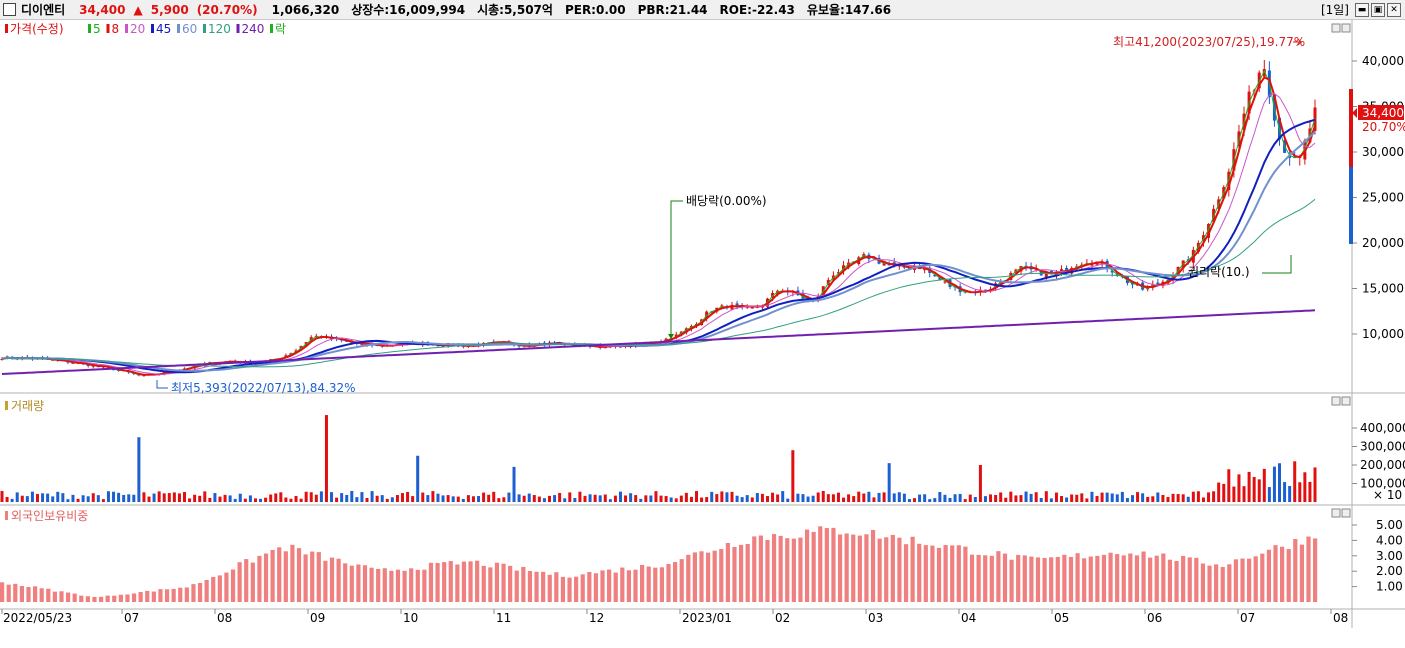  I want to click on change-arrow-icon: ▲, so click(138, 9).